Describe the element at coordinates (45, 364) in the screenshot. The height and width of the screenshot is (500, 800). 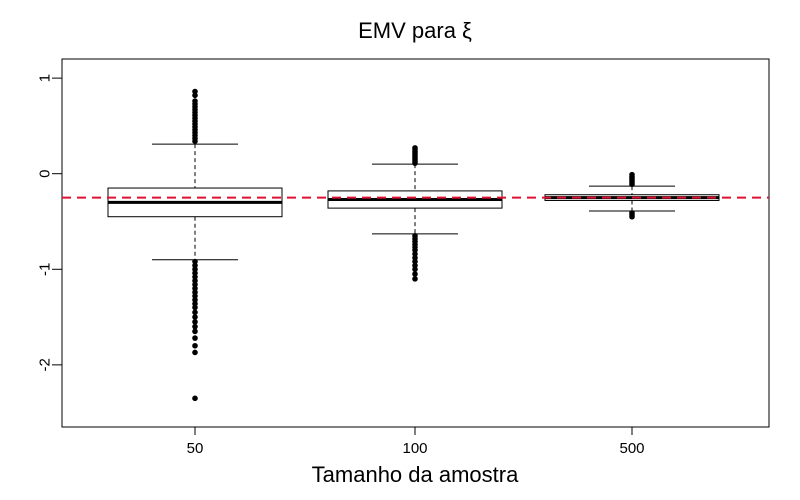
I see `y-tick-label: -2` at that location.